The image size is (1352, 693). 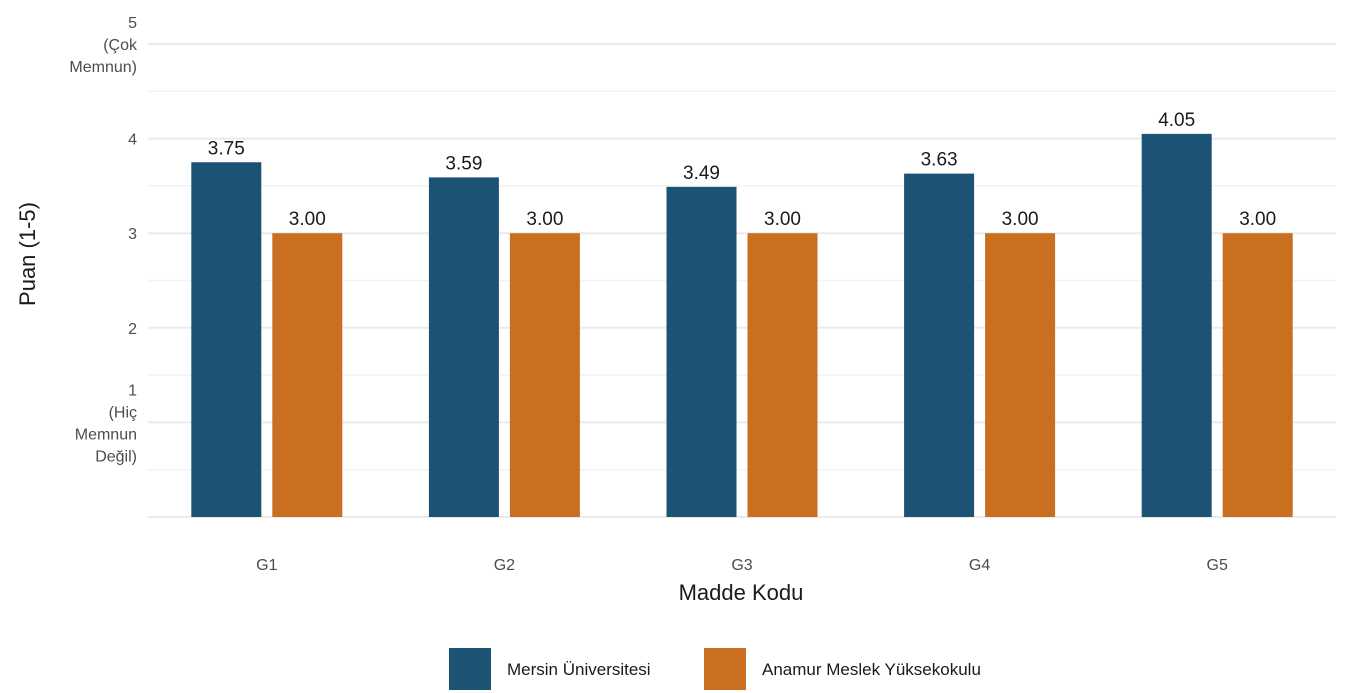 What do you see at coordinates (579, 669) in the screenshot?
I see `legend-label: Mersin Üniversitesi` at bounding box center [579, 669].